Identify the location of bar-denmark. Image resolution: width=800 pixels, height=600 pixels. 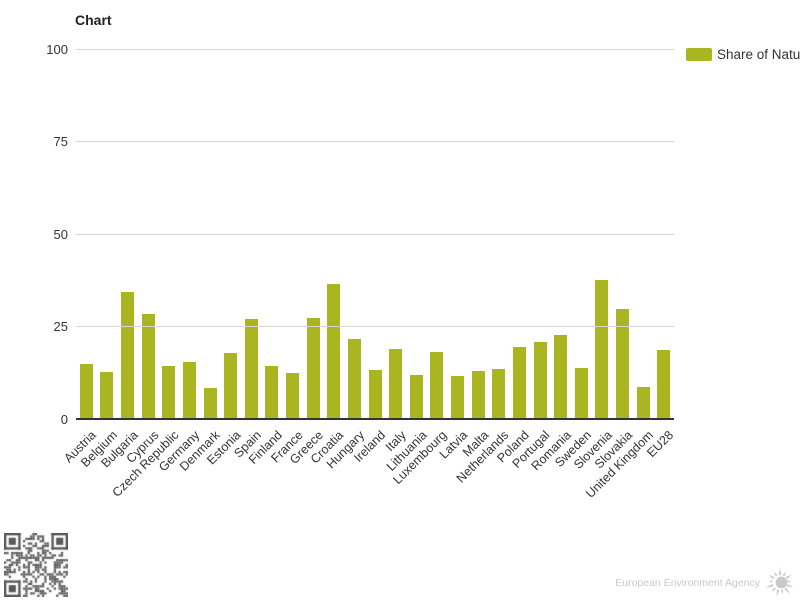
(210, 403).